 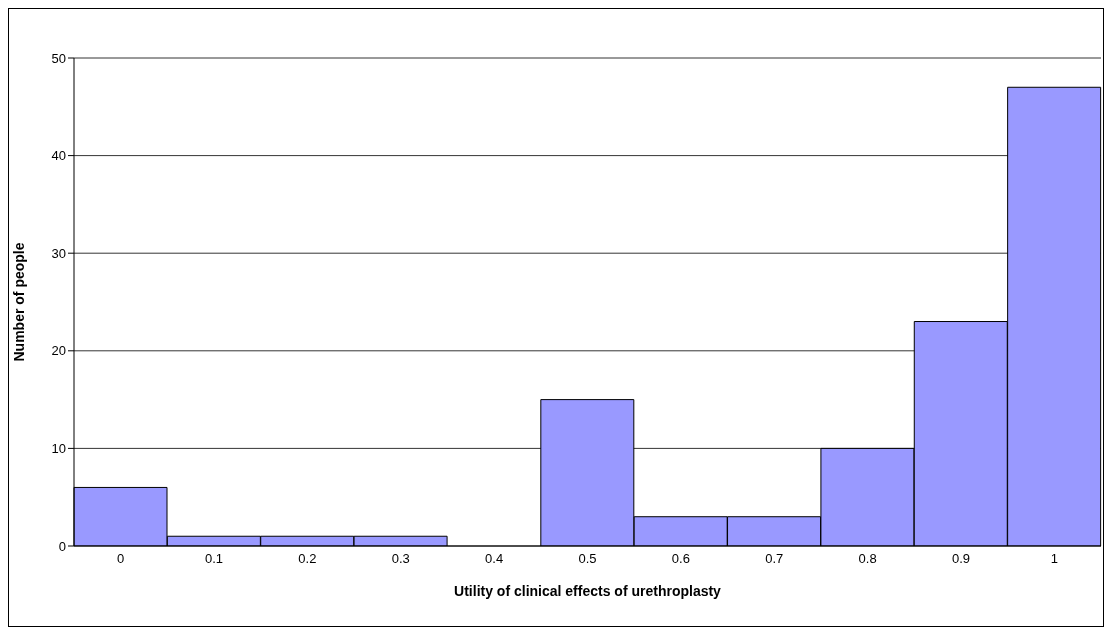 I want to click on x-tick-label: 1, so click(x=1054, y=559).